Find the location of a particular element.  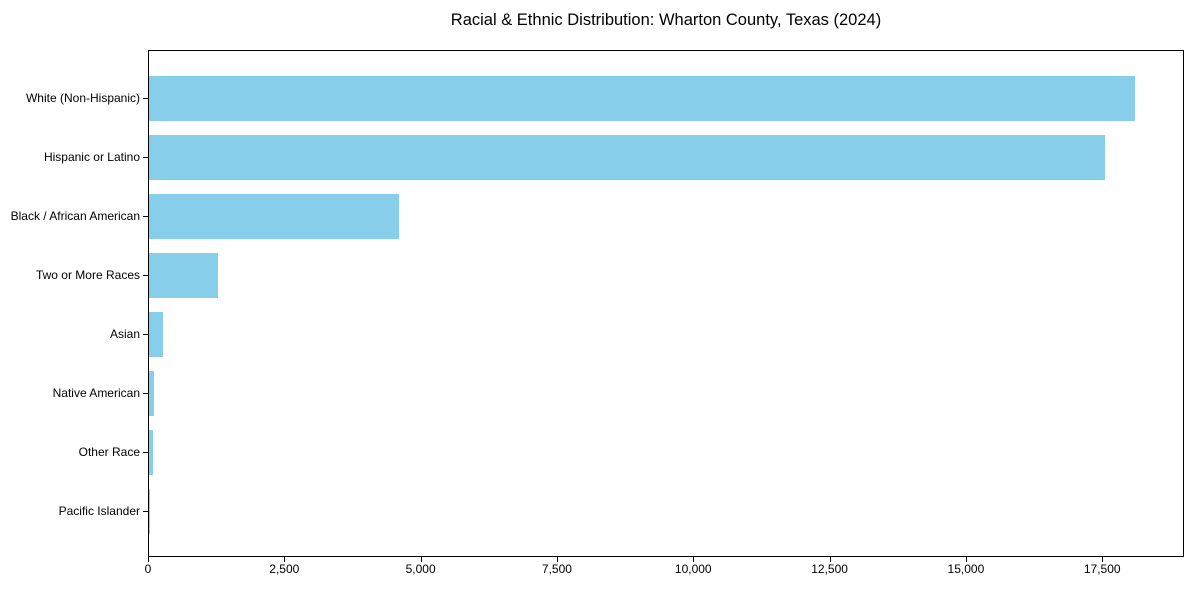

x-axis-tick-label: 0 is located at coordinates (148, 569).